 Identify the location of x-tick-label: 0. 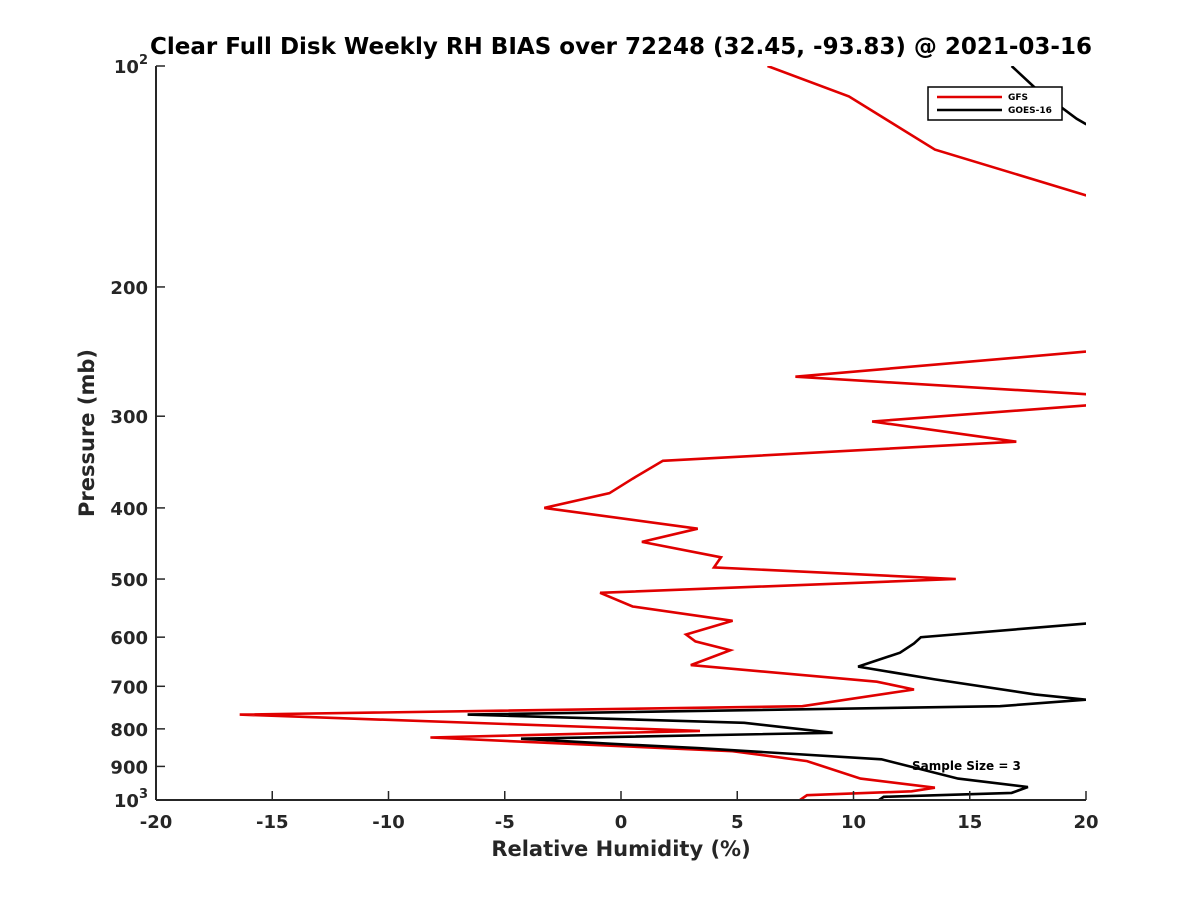
(621, 822).